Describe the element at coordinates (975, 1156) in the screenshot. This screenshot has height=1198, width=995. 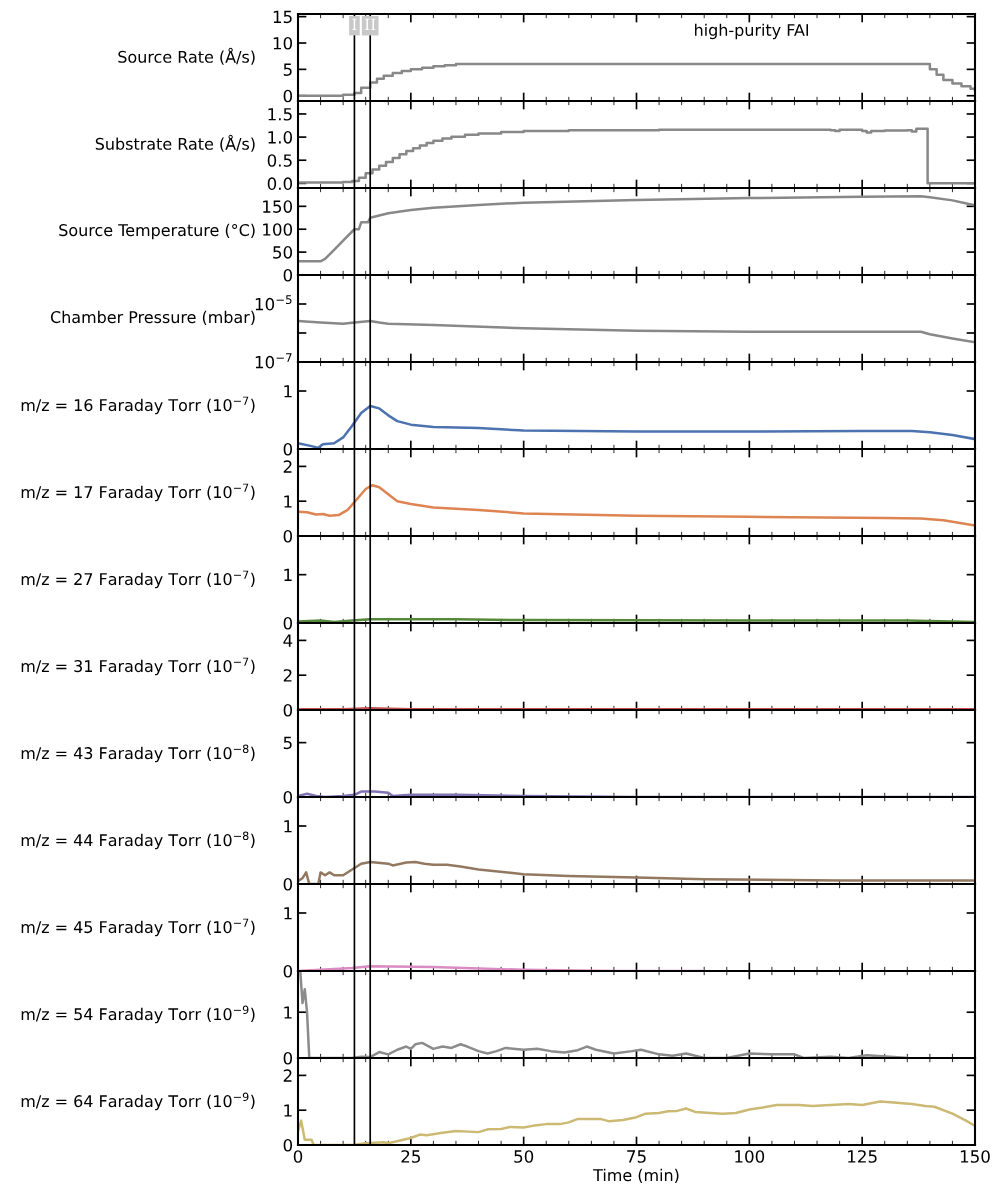
I see `x-tick-label: 150` at that location.